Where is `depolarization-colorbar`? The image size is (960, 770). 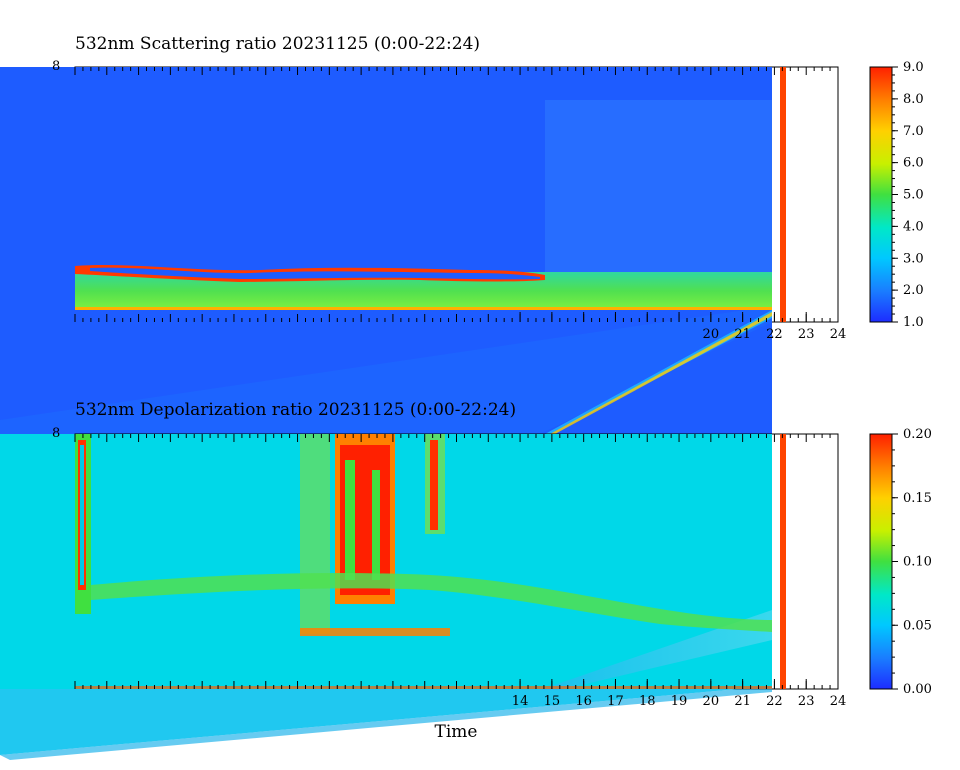 depolarization-colorbar is located at coordinates (881, 561).